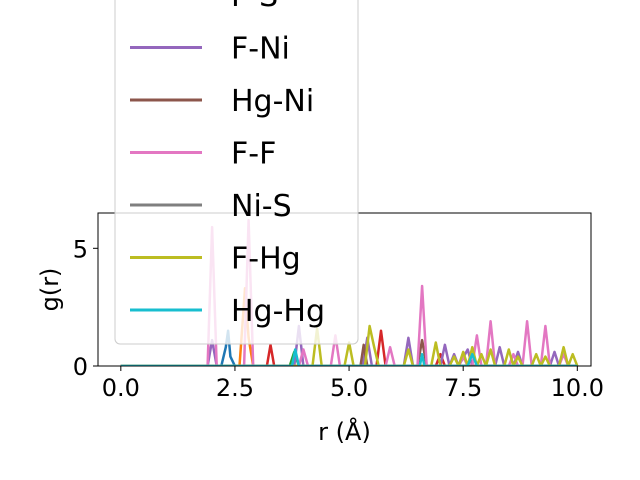 This screenshot has height=480, width=640. Describe the element at coordinates (349, 388) in the screenshot. I see `x-tick-label: 5.0` at that location.